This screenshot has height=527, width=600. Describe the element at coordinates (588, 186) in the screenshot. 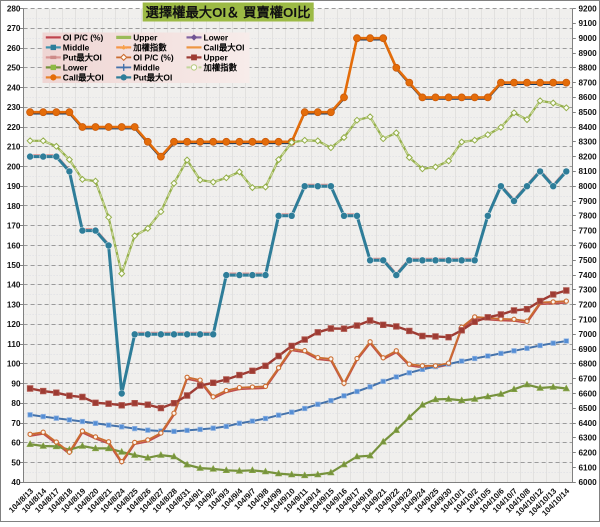

I see `svg-text: 8000` at that location.